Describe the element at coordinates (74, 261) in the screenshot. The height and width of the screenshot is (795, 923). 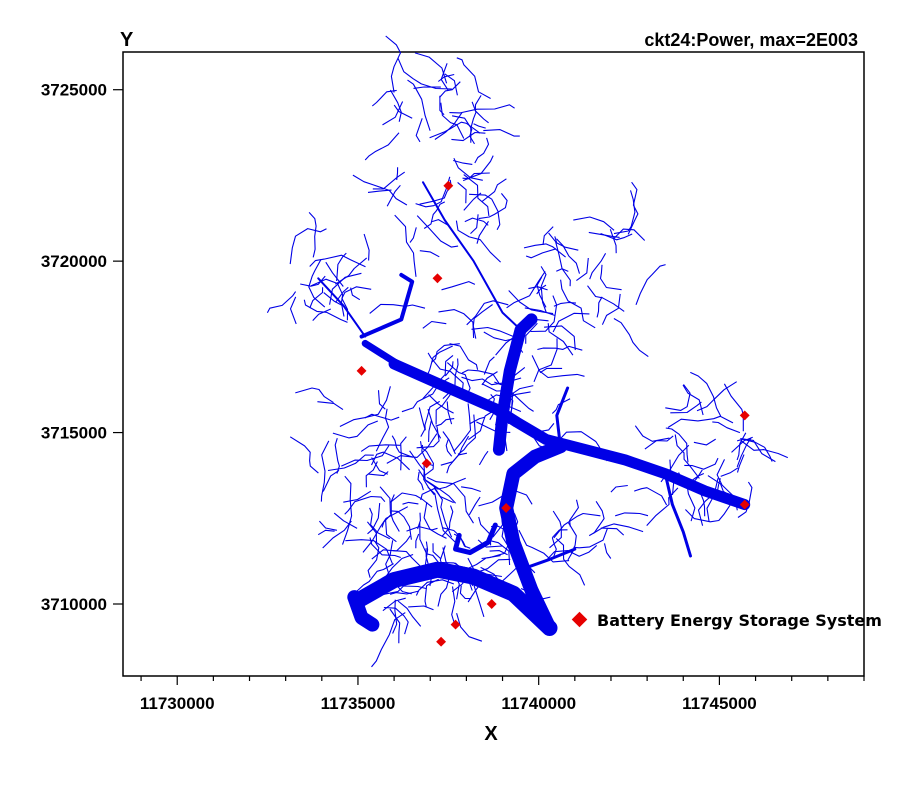
I see `y-tick-label: 3720000` at that location.